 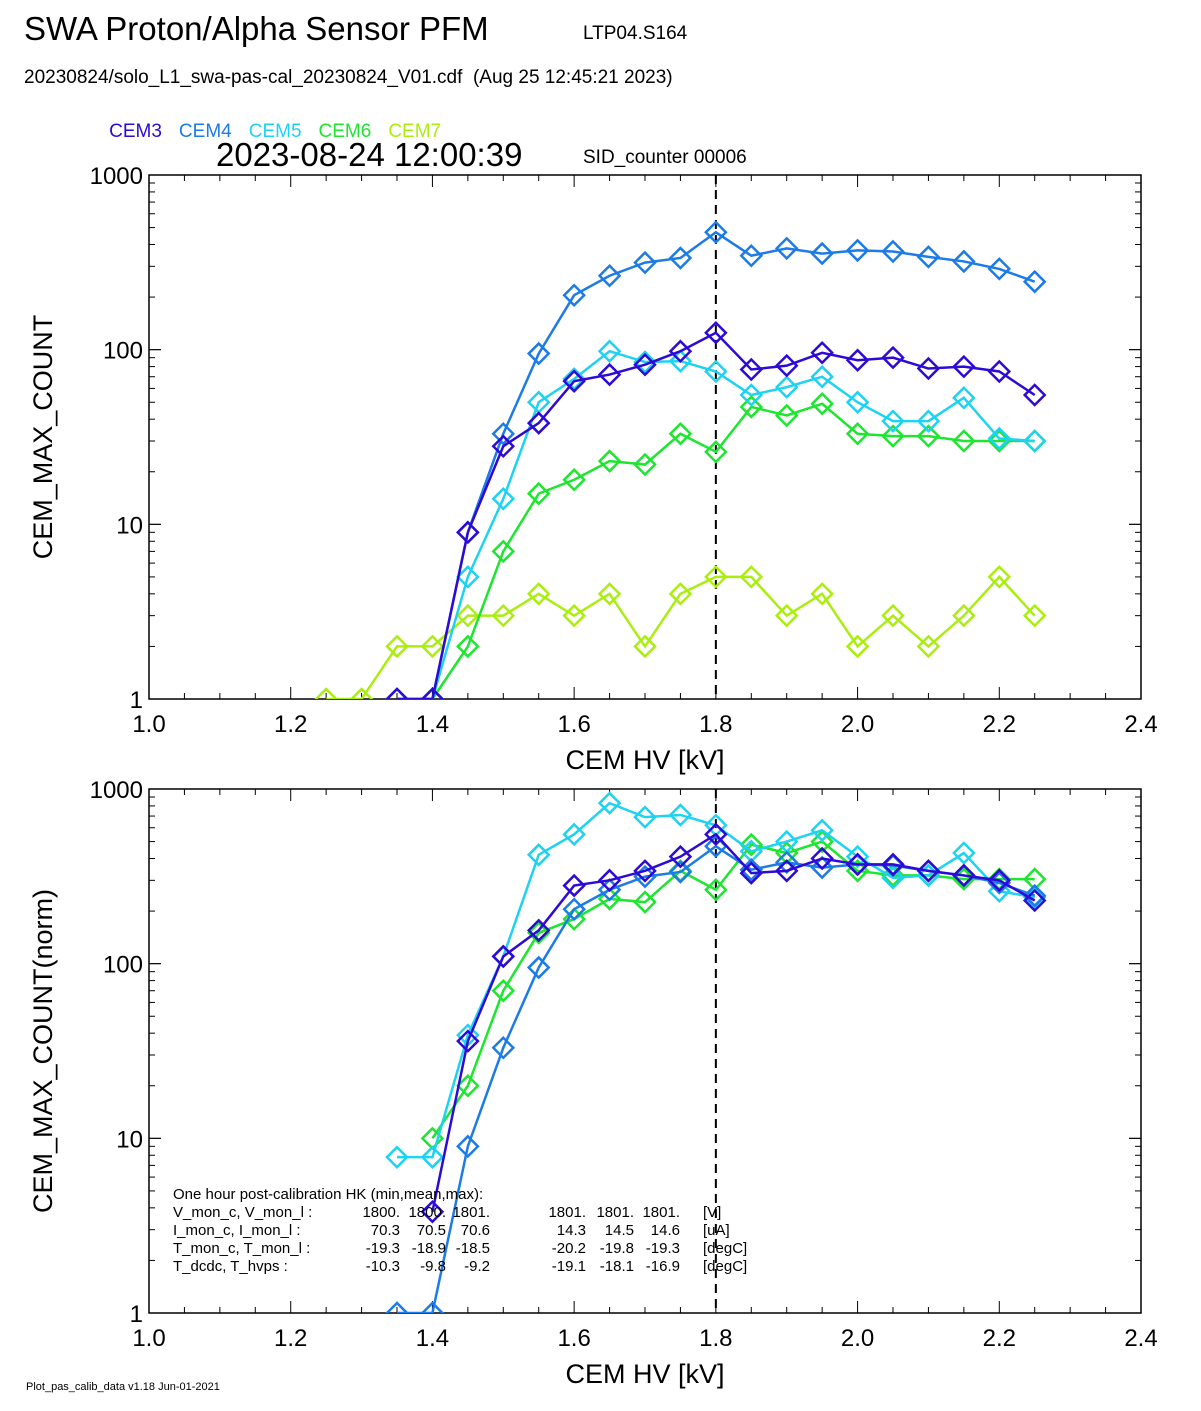 What do you see at coordinates (725, 1266) in the screenshot?
I see `hk-unit: [degC]` at bounding box center [725, 1266].